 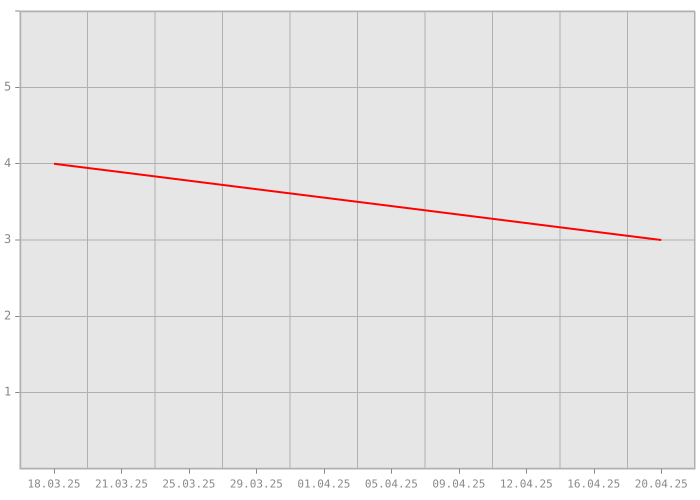 What do you see at coordinates (8, 315) in the screenshot?
I see `y-tick-label: 2` at bounding box center [8, 315].